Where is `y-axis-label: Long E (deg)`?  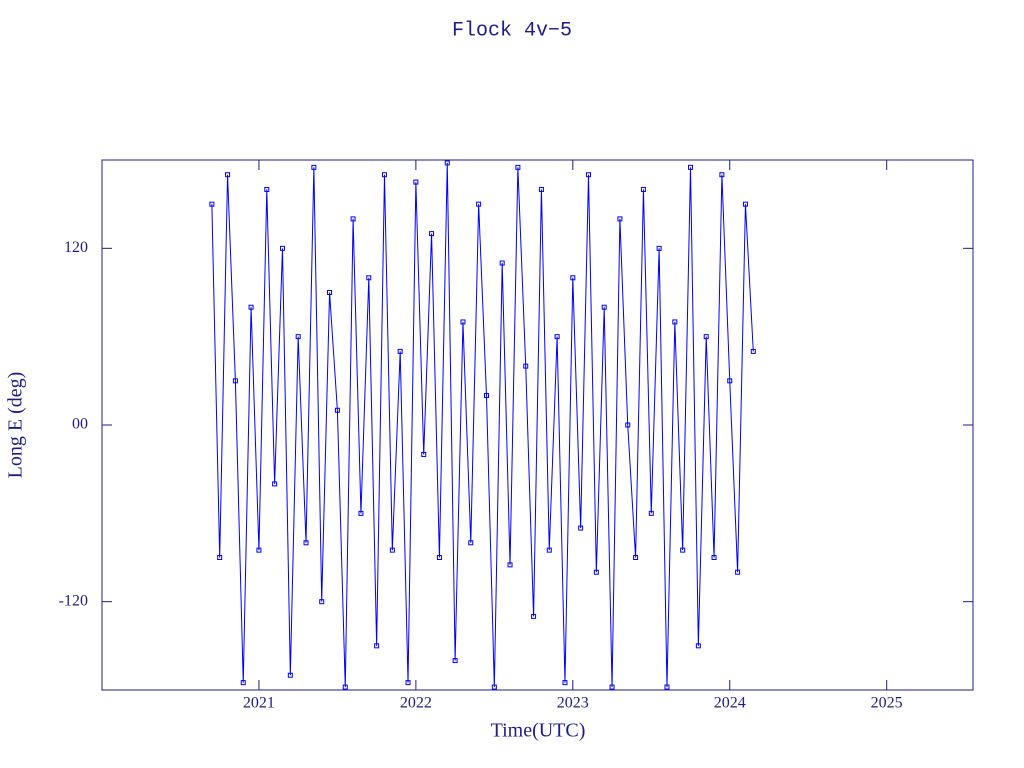 y-axis-label: Long E (deg) is located at coordinates (16, 425).